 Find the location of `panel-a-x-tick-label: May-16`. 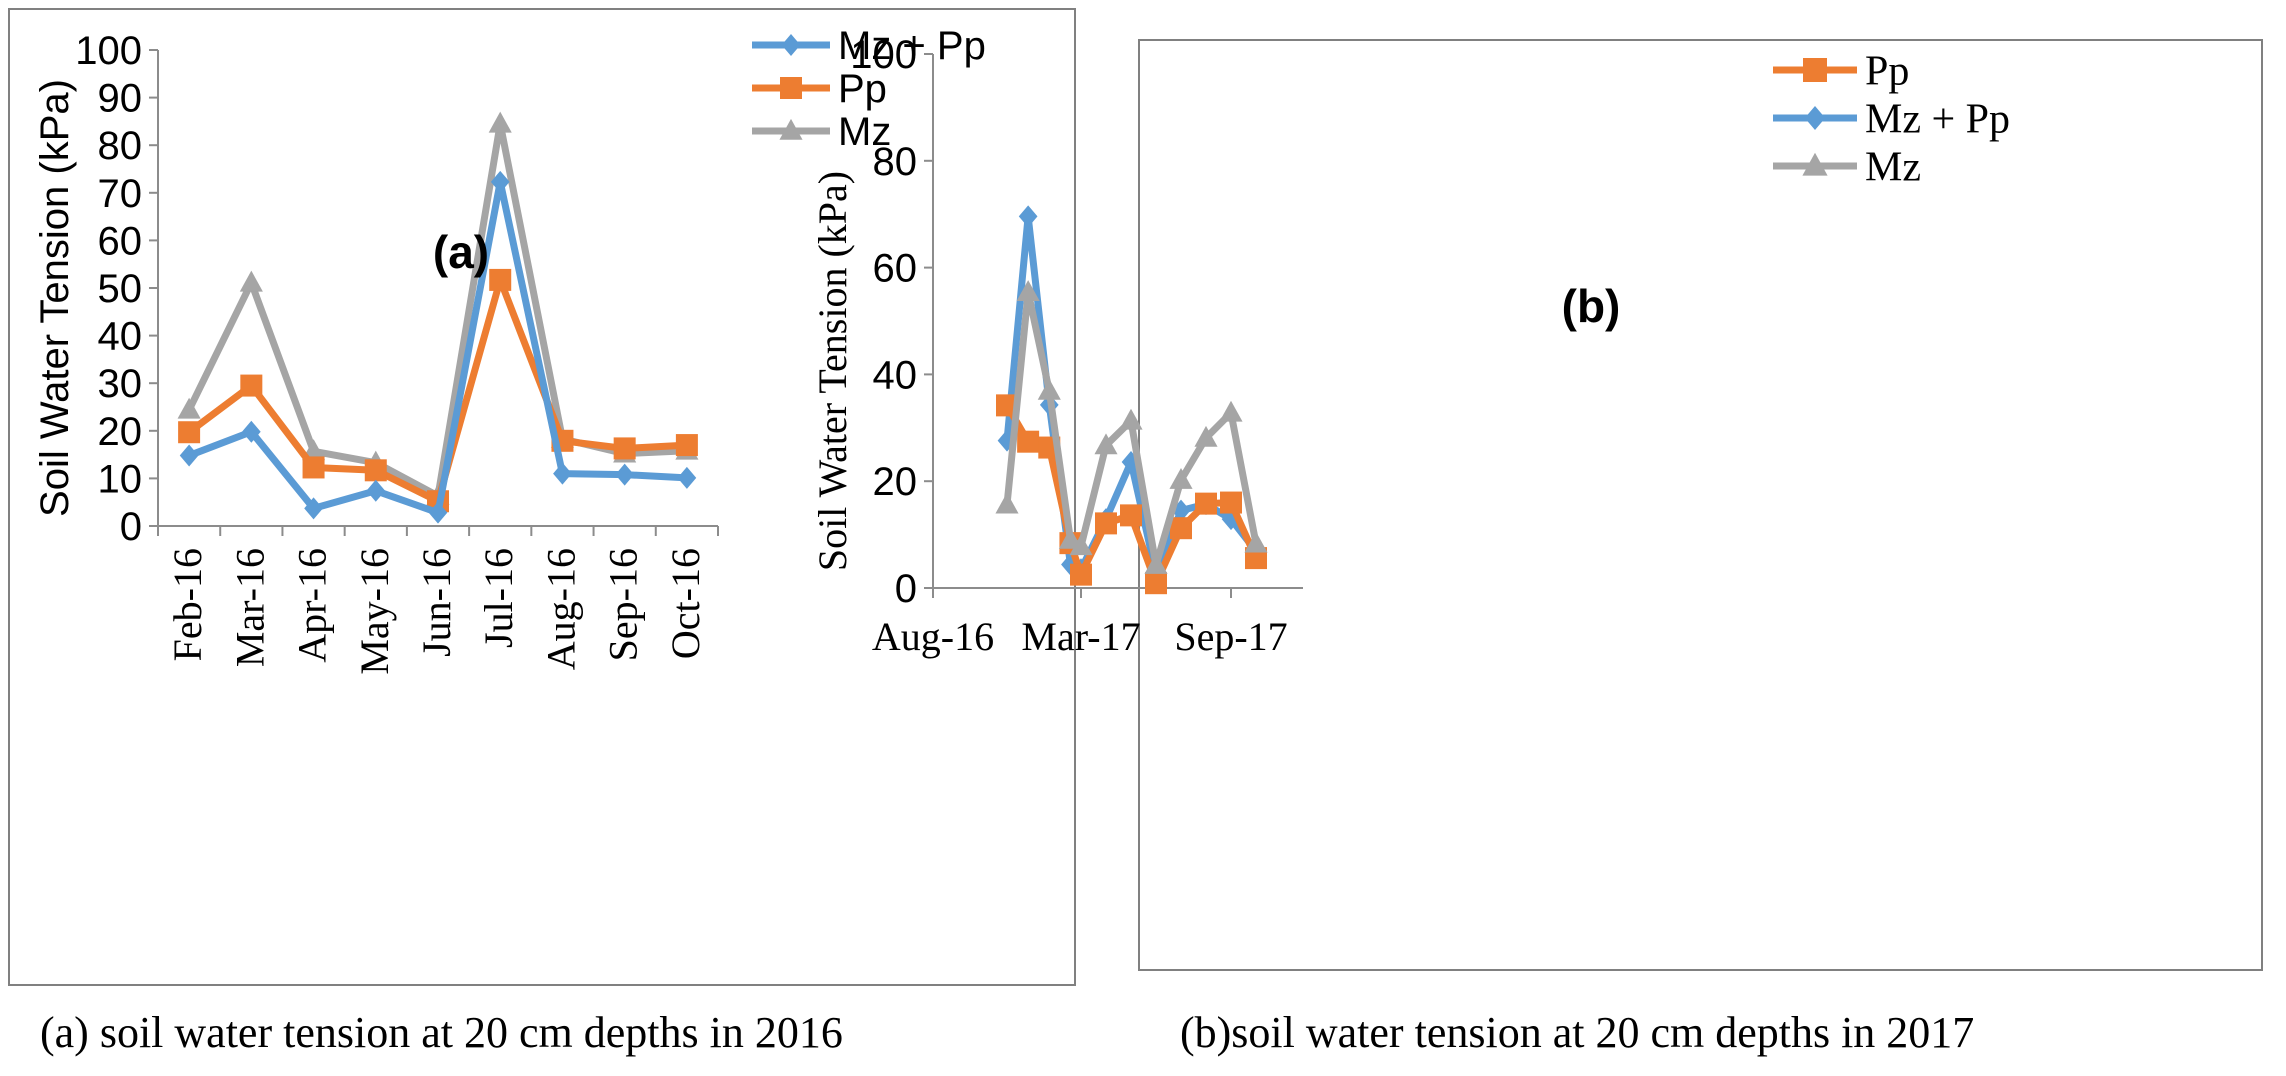

panel-a-x-tick-label: May-16 is located at coordinates (374, 611).